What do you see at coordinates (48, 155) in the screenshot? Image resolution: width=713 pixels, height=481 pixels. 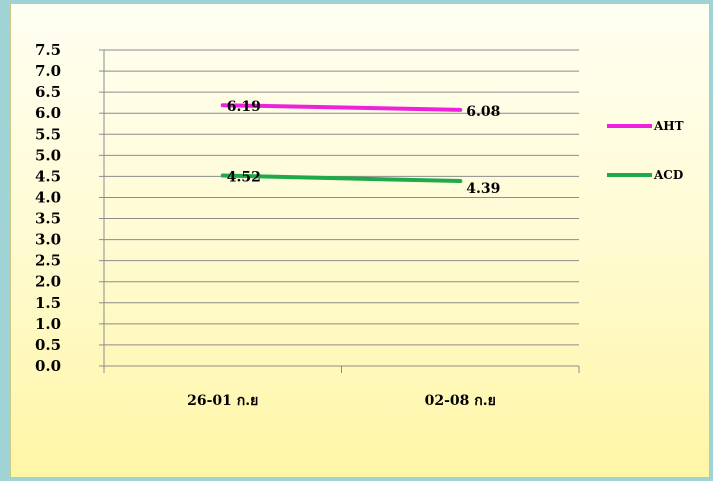 I see `y-tick-label: 5.0` at bounding box center [48, 155].